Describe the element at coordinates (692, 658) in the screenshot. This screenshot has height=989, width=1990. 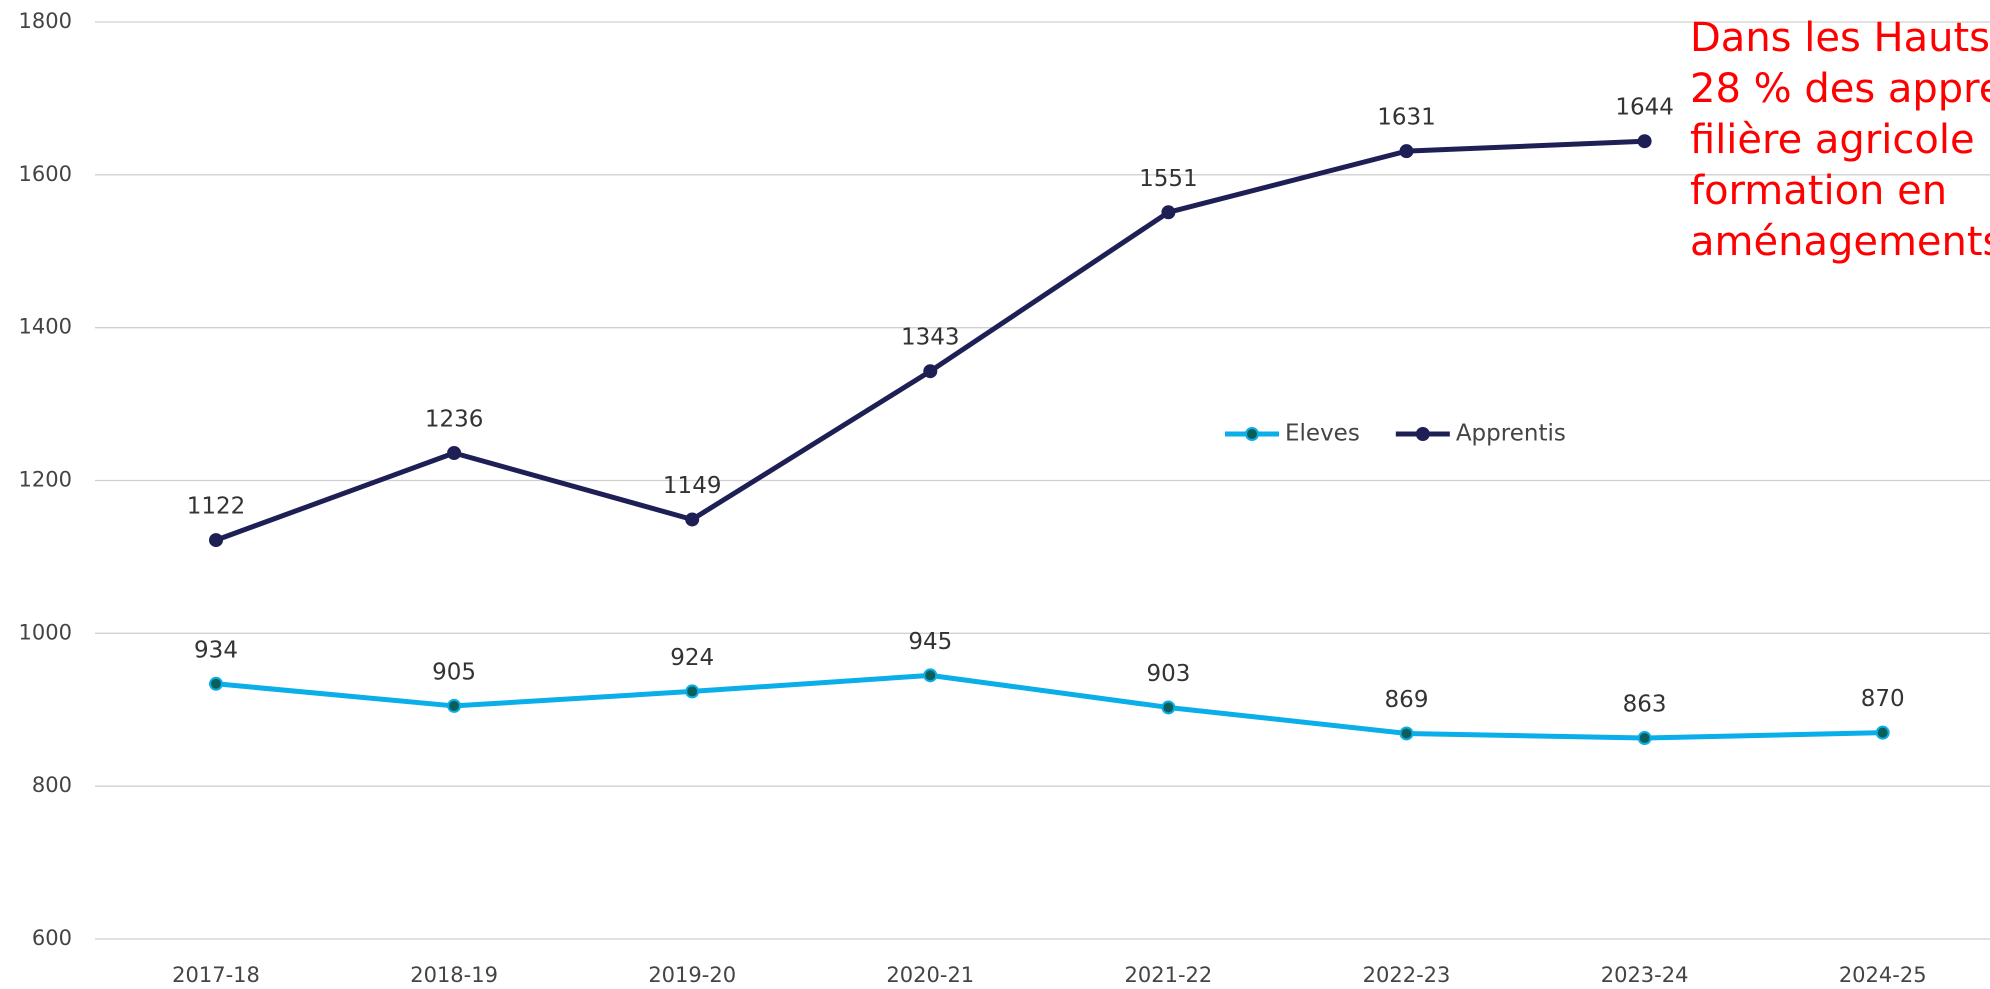
I see `data-label: 924` at that location.